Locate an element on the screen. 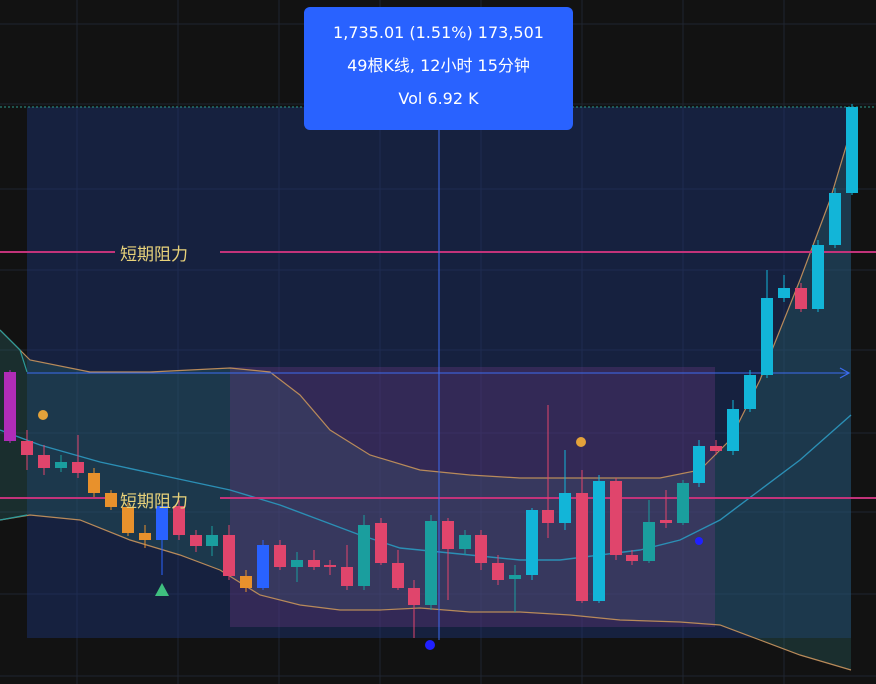 Image resolution: width=876 pixels, height=684 pixels. measure-volume-line: Vol 6.92 K is located at coordinates (438, 98).